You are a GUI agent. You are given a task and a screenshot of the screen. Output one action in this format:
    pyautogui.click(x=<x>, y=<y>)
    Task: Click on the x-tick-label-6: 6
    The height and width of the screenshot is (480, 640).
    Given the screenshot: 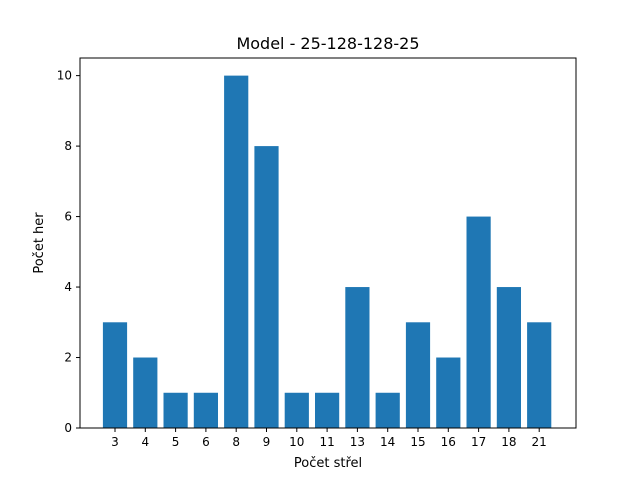 What is the action you would take?
    pyautogui.click(x=206, y=442)
    